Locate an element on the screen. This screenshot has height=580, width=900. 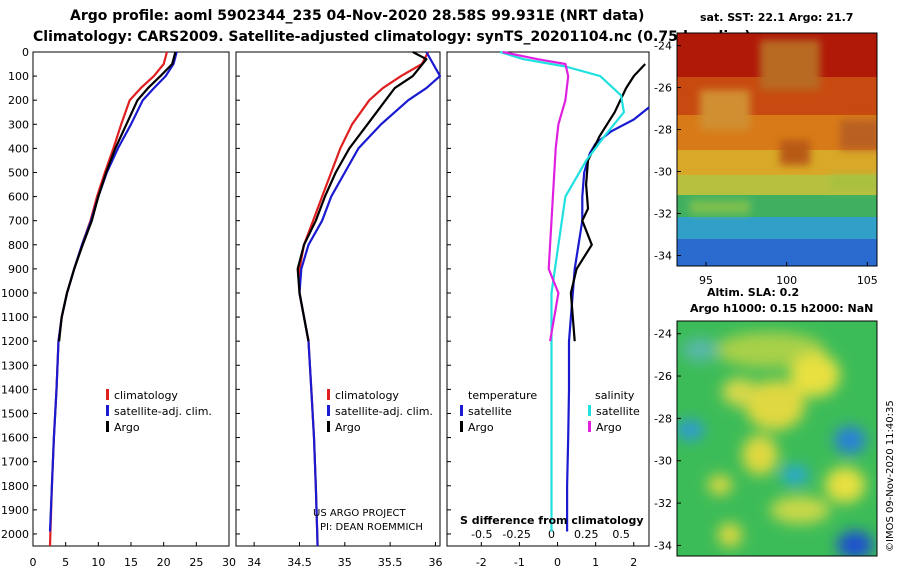
difference-temp-tick-label: 1 is located at coordinates (595, 562).